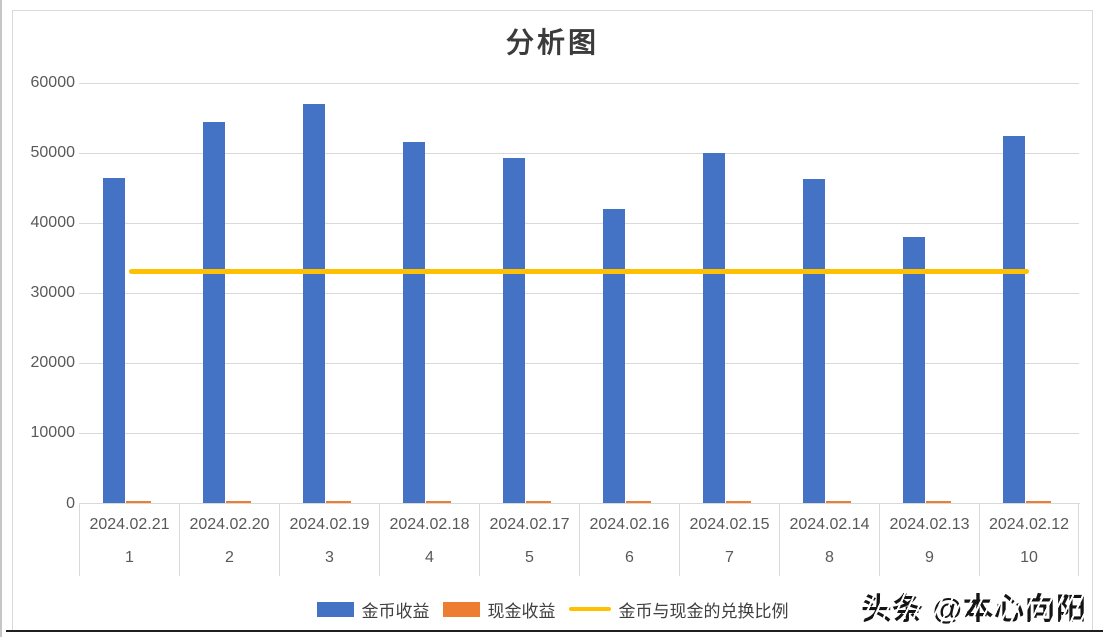 This screenshot has height=637, width=1103. What do you see at coordinates (729, 557) in the screenshot?
I see `category-index-label: 7` at bounding box center [729, 557].